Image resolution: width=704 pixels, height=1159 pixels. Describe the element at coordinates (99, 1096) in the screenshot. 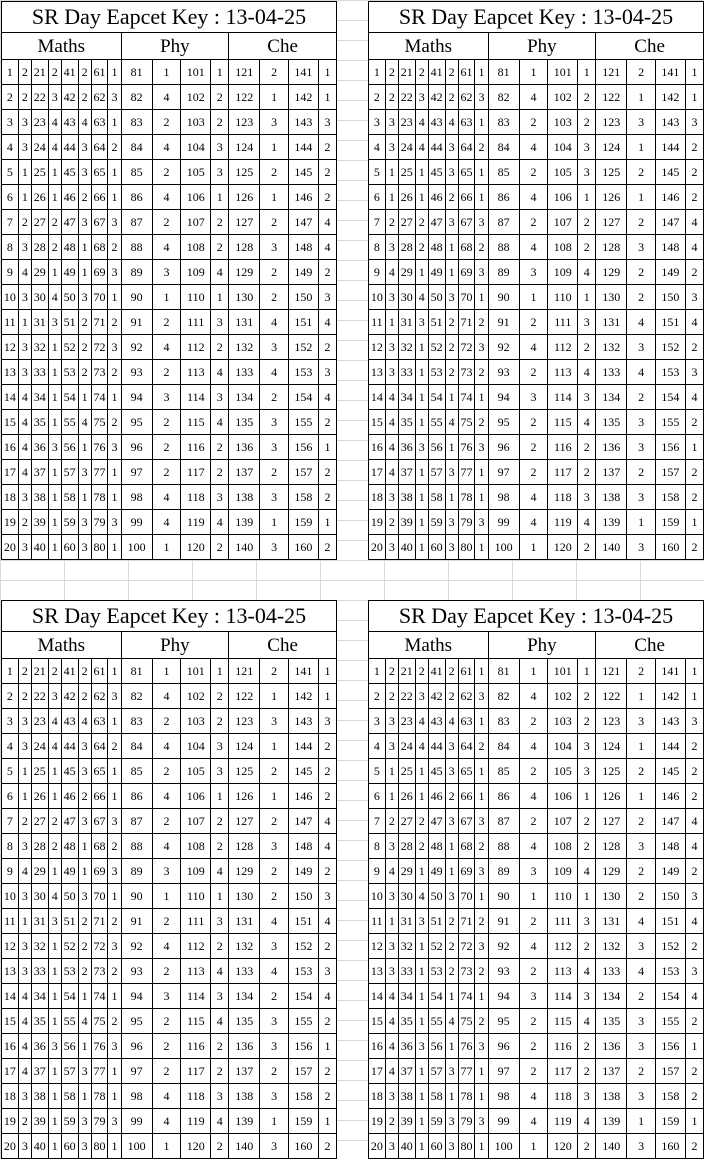

I see `question-number-cell: 78` at that location.